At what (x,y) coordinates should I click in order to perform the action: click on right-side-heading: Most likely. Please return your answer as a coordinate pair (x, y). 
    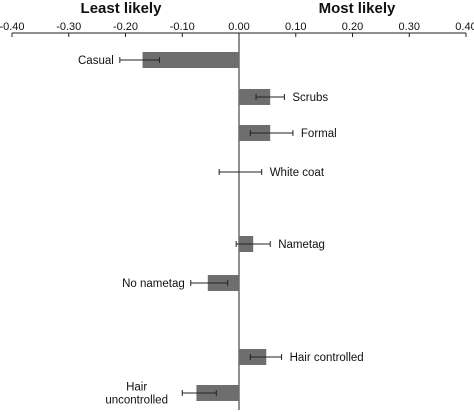
    Looking at the image, I should click on (357, 8).